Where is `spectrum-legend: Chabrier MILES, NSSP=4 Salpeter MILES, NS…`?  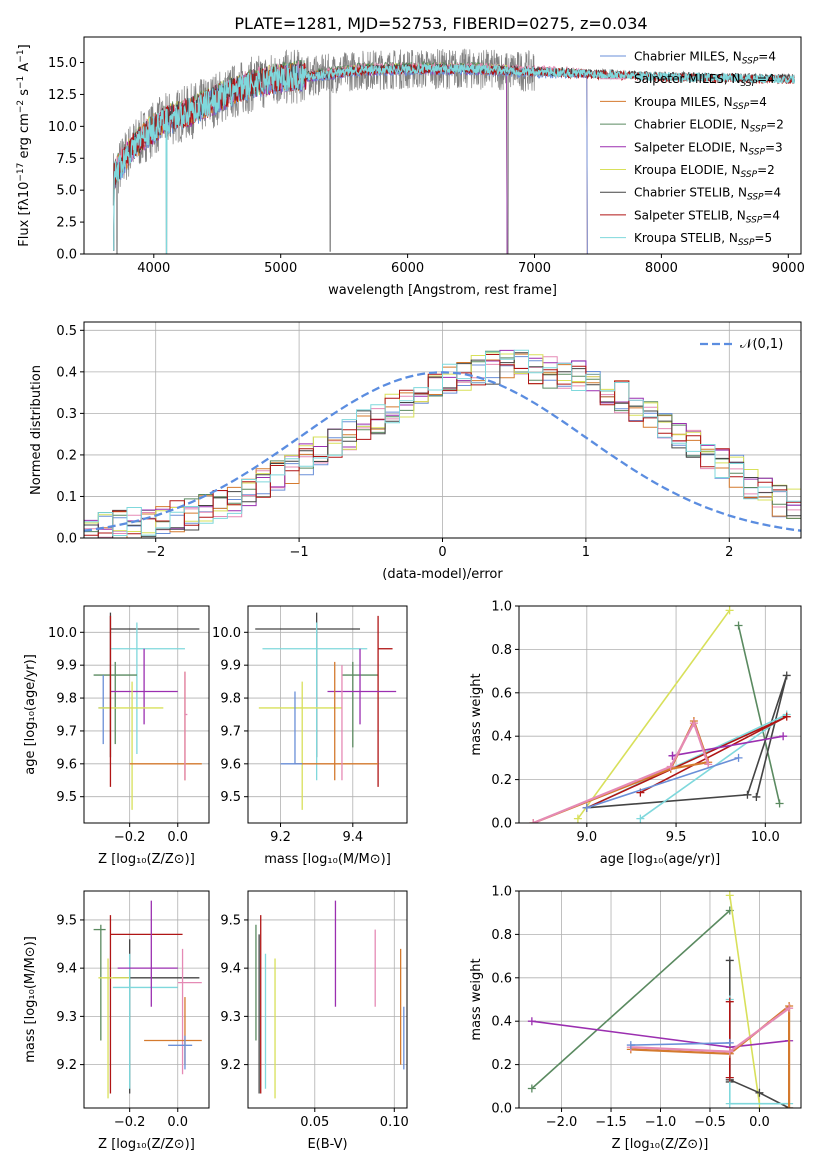 spectrum-legend: Chabrier MILES, NSSP=4 Salpeter MILES, NS… is located at coordinates (692, 149).